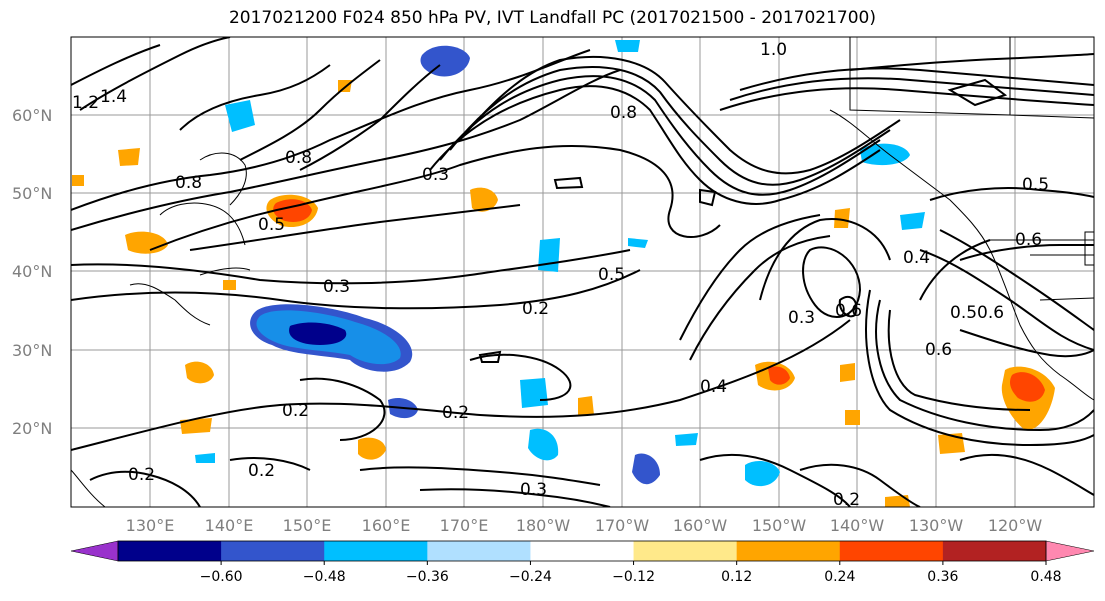 The width and height of the screenshot is (1105, 601). Describe the element at coordinates (530, 577) in the screenshot. I see `colorbar-tick-label: −0.24` at that location.